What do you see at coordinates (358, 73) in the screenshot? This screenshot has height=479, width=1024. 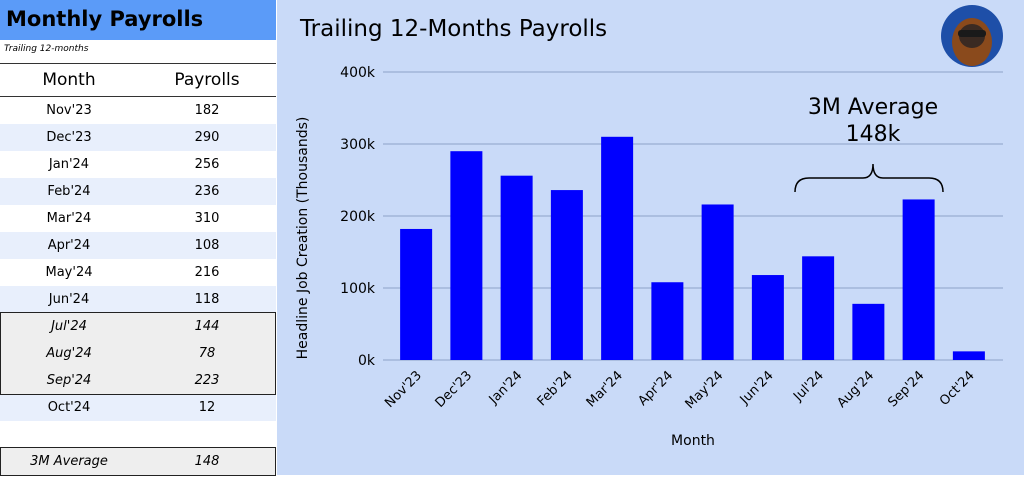 I see `y-tick-label: 400k` at bounding box center [358, 73].